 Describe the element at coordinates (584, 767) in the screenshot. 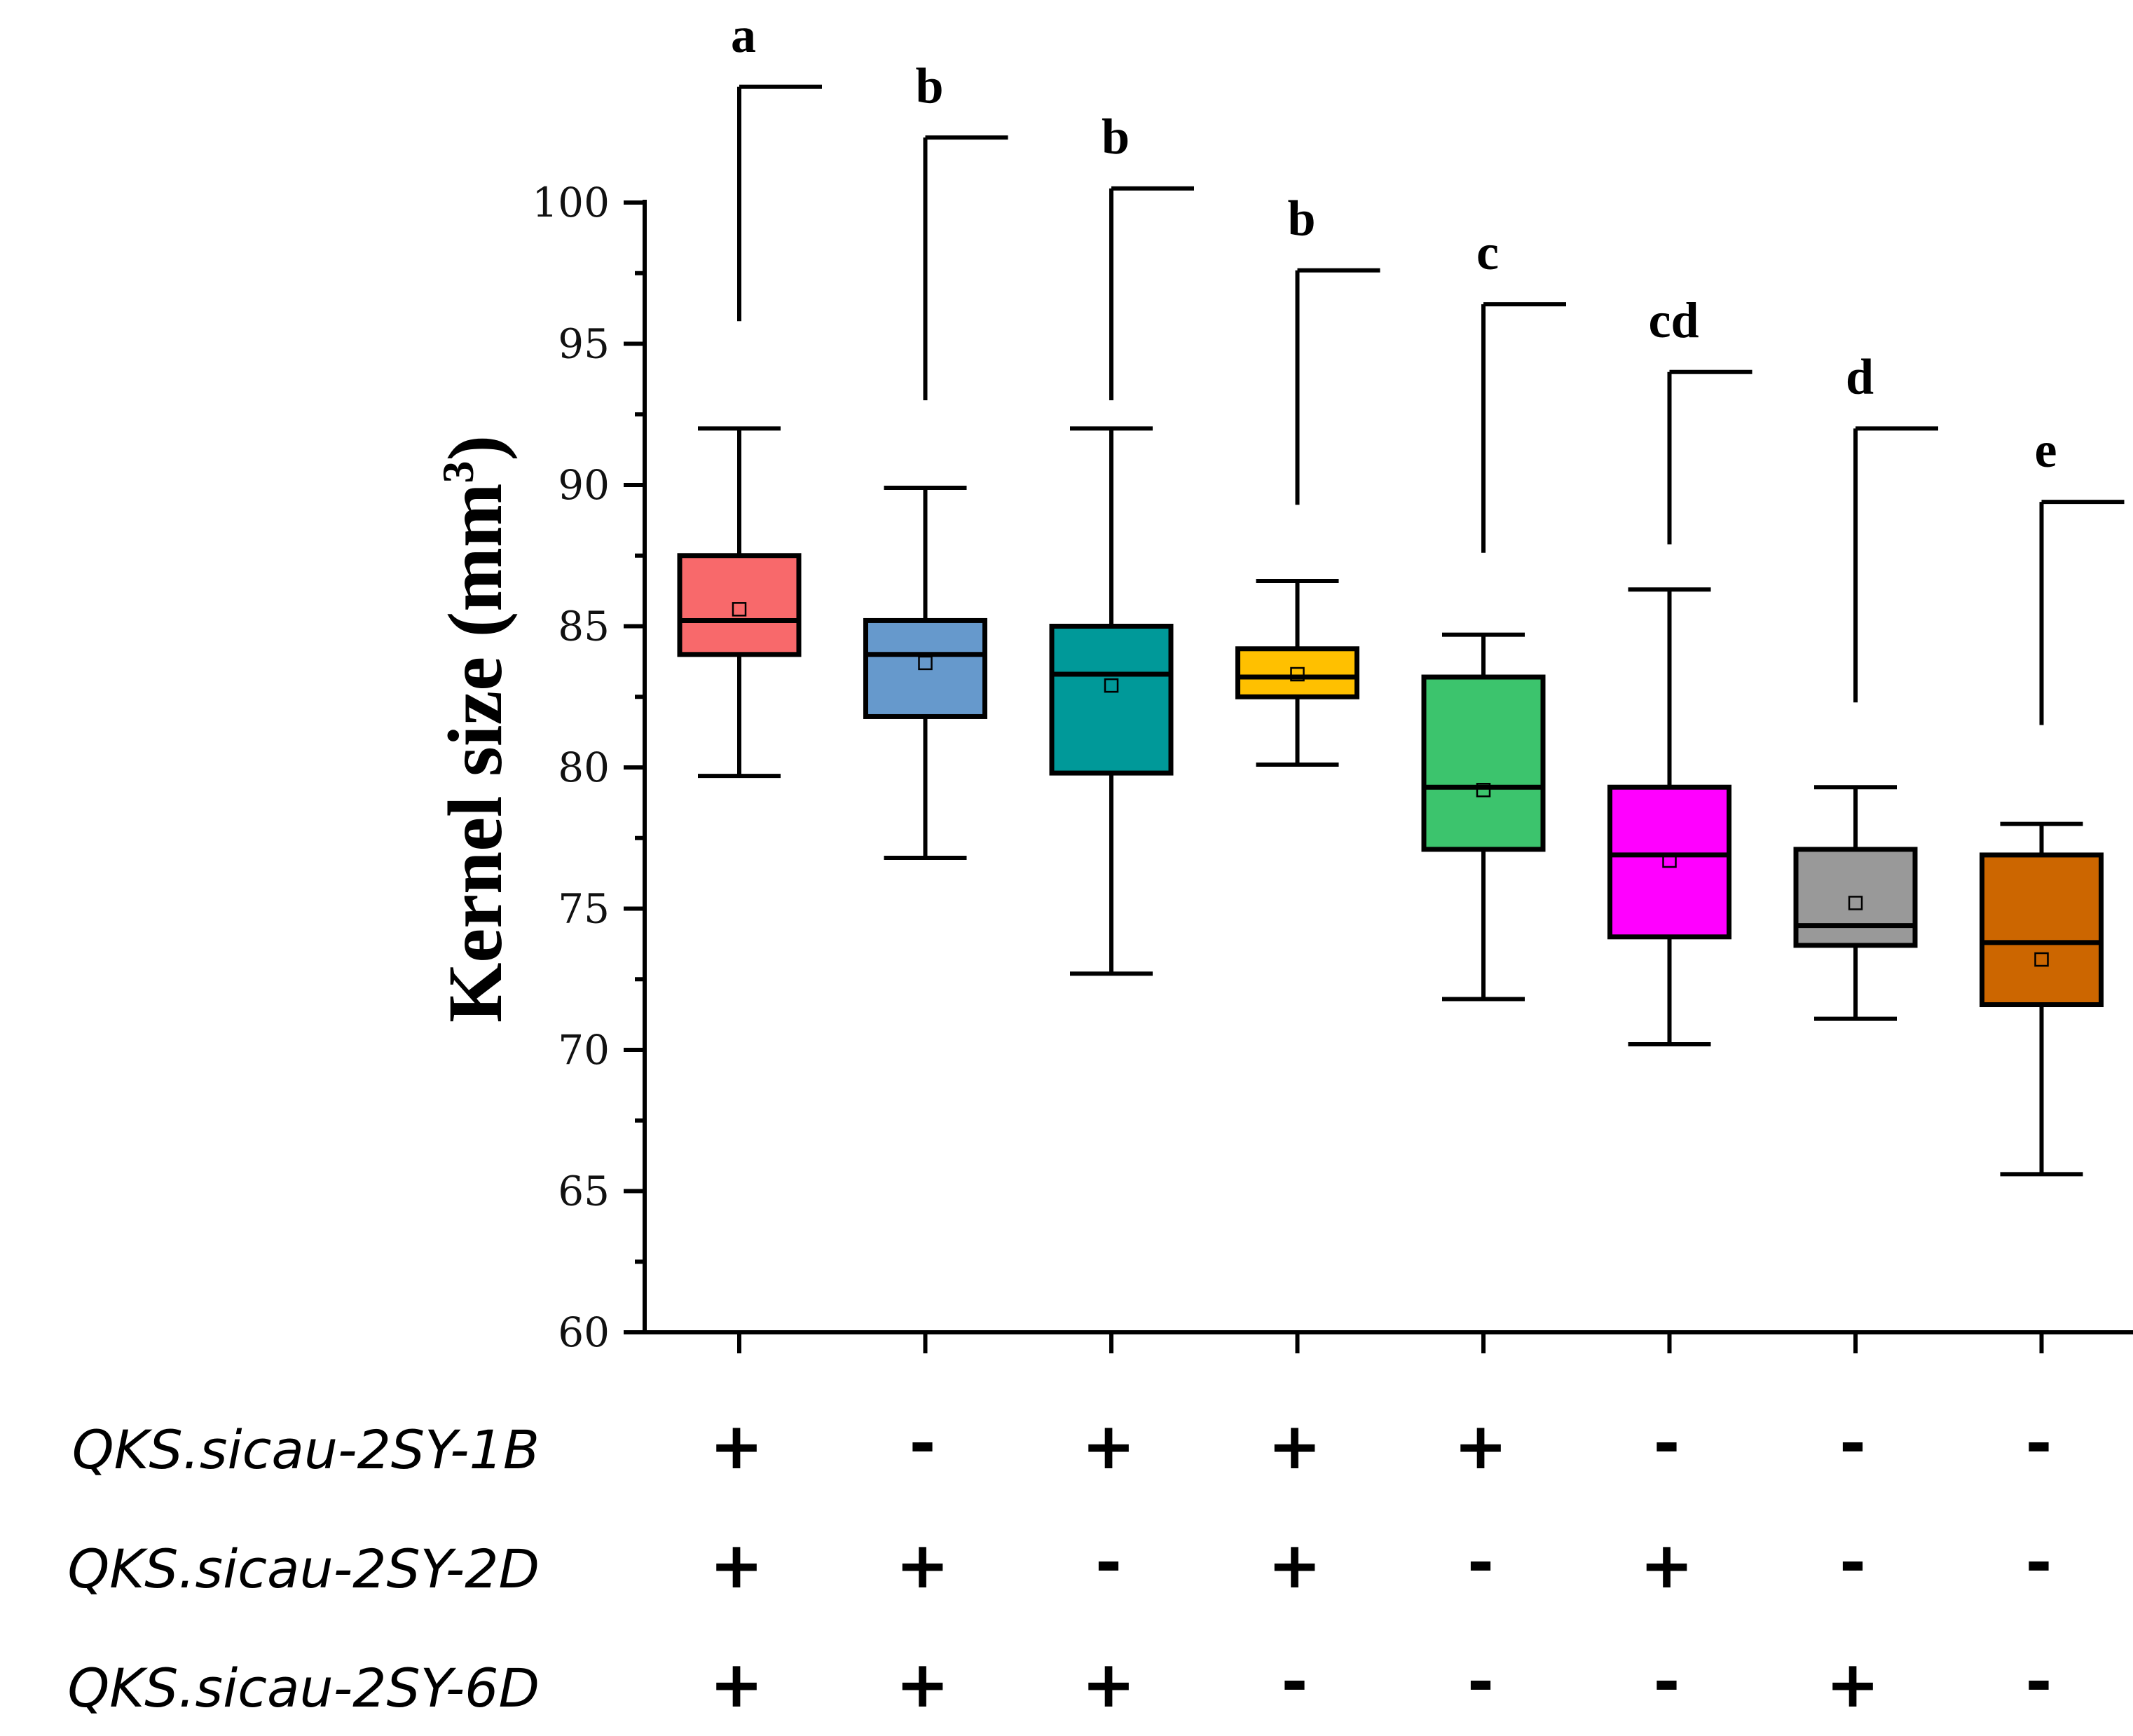

I see `y-tick-label: 80` at that location.